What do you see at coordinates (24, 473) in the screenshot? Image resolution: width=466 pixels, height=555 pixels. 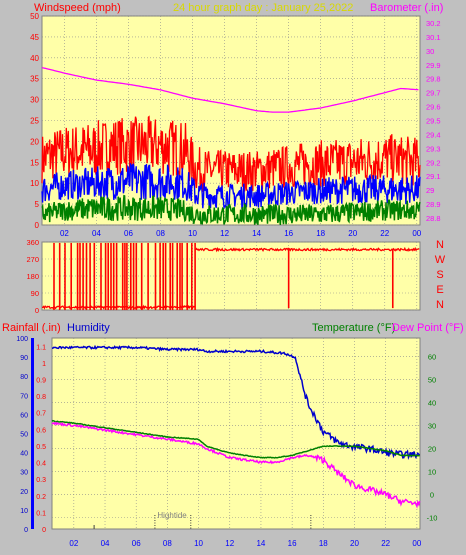 I see `humidity-y-tick-label: 30` at bounding box center [24, 473].